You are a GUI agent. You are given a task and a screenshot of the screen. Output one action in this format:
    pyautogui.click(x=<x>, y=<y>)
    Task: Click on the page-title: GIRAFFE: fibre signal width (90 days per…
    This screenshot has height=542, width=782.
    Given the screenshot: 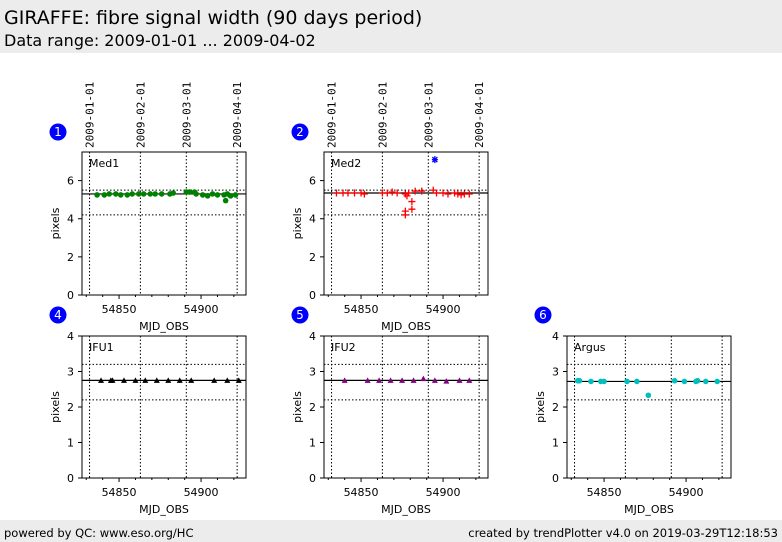 What is the action you would take?
    pyautogui.click(x=213, y=18)
    